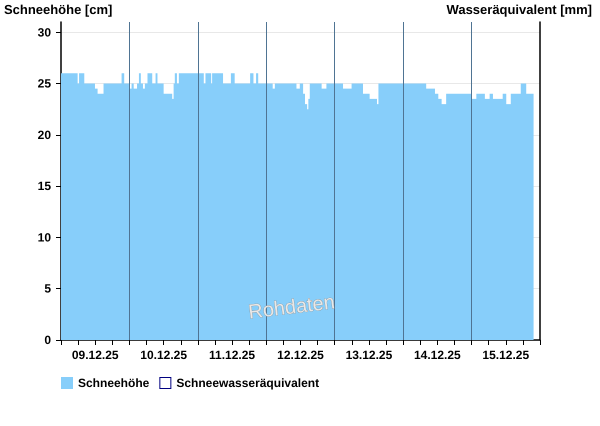  I want to click on annotation: Rohdaten, so click(291, 307).